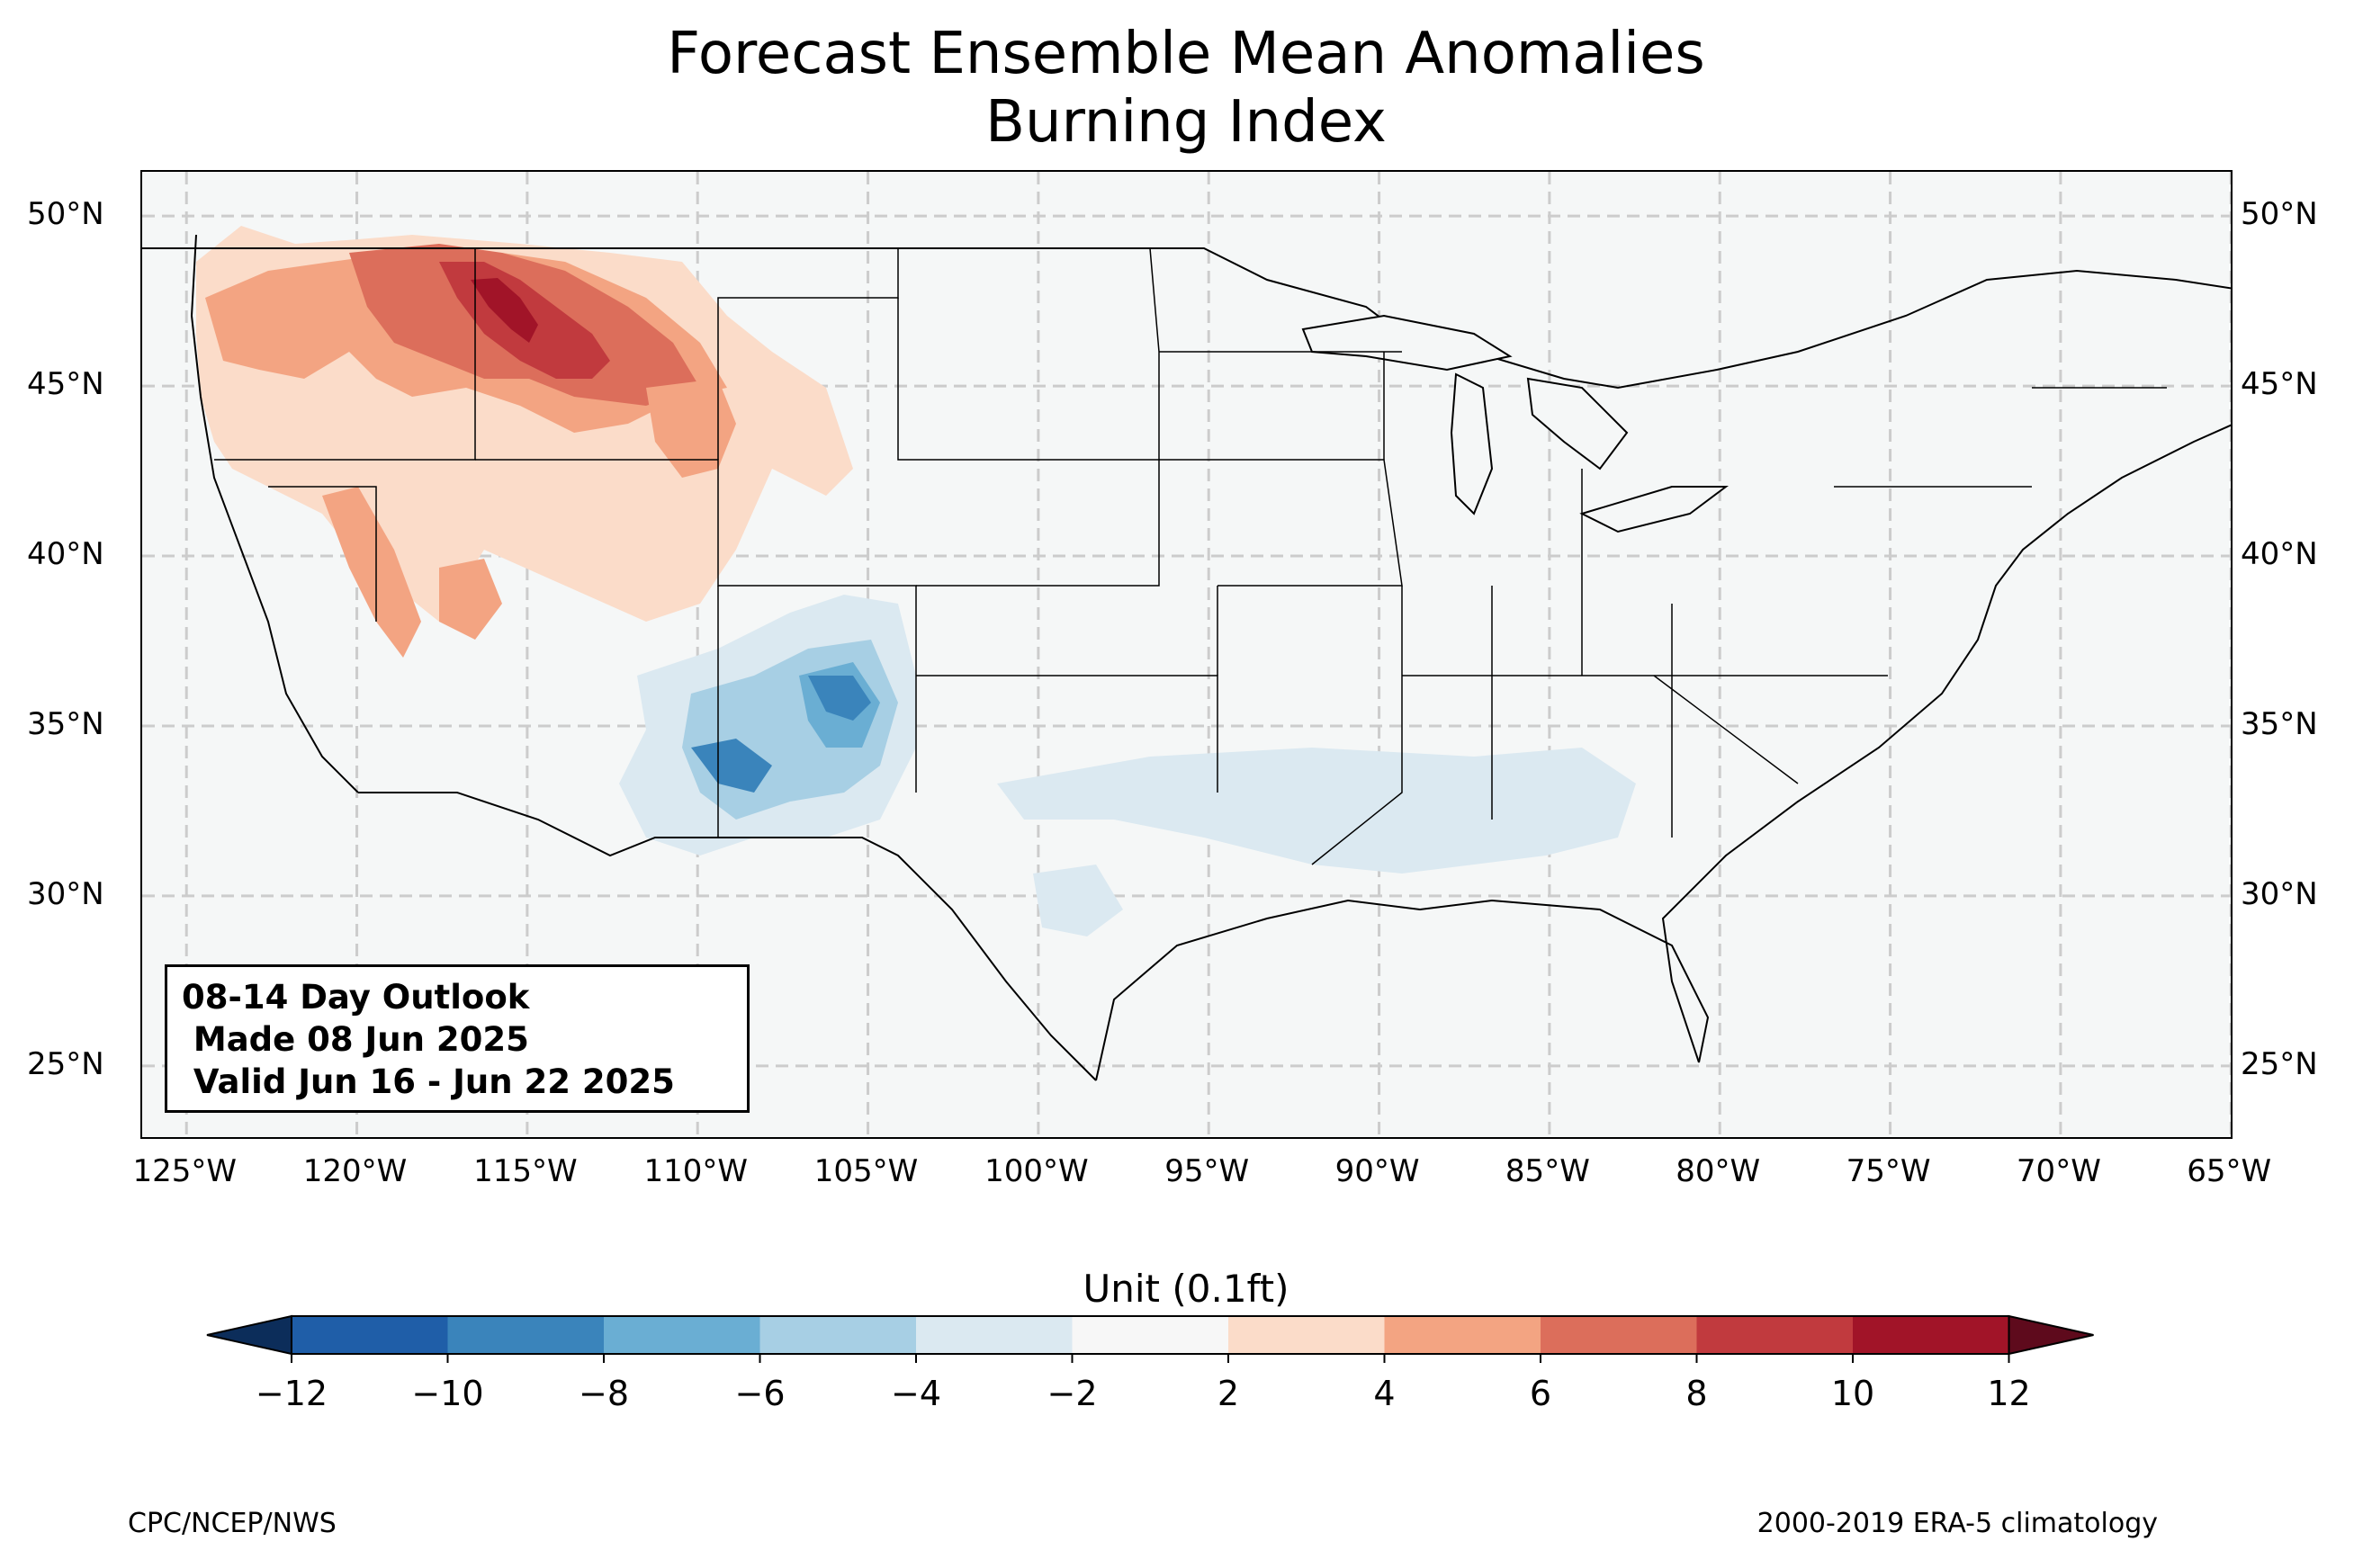  What do you see at coordinates (1186, 318) in the screenshot?
I see `us-canada-border` at bounding box center [1186, 318].